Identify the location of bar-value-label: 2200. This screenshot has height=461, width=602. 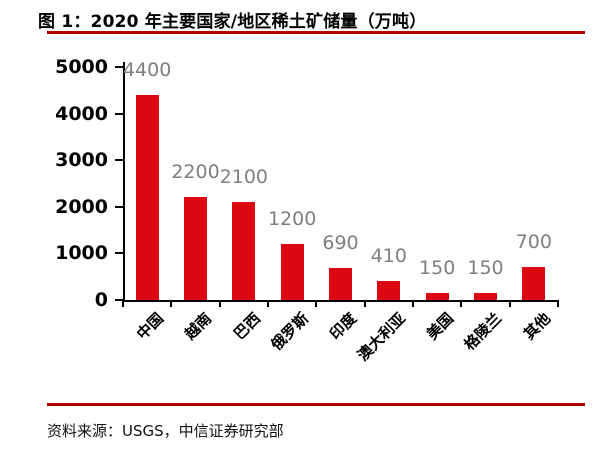
(195, 172).